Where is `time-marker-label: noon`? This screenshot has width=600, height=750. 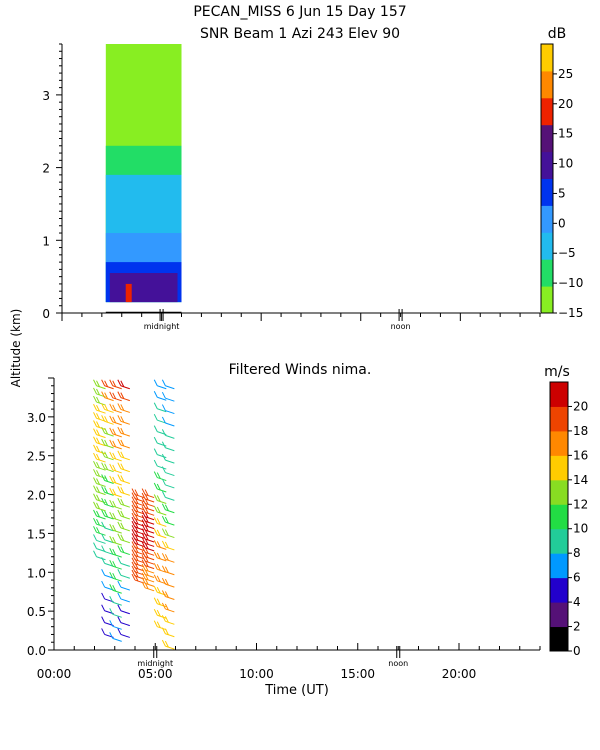 time-marker-label: noon is located at coordinates (401, 326).